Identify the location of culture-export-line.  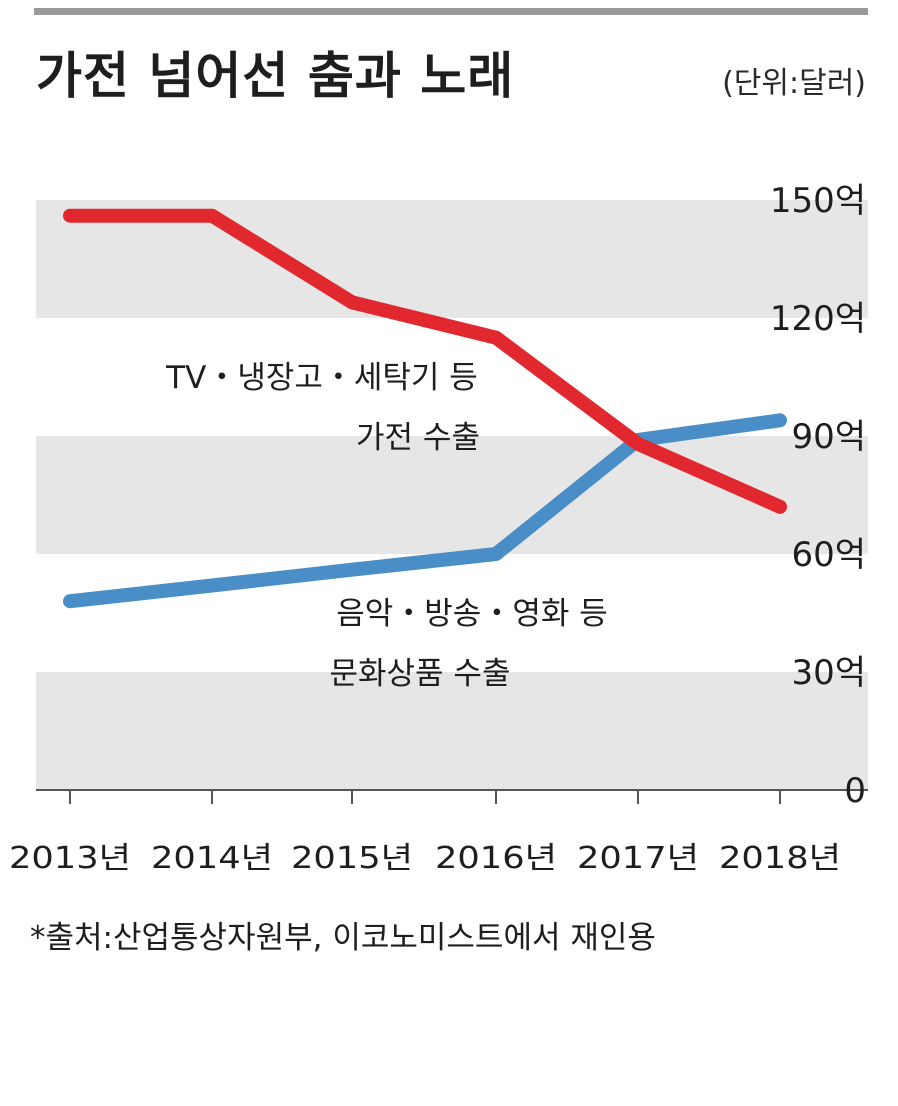
(425, 511).